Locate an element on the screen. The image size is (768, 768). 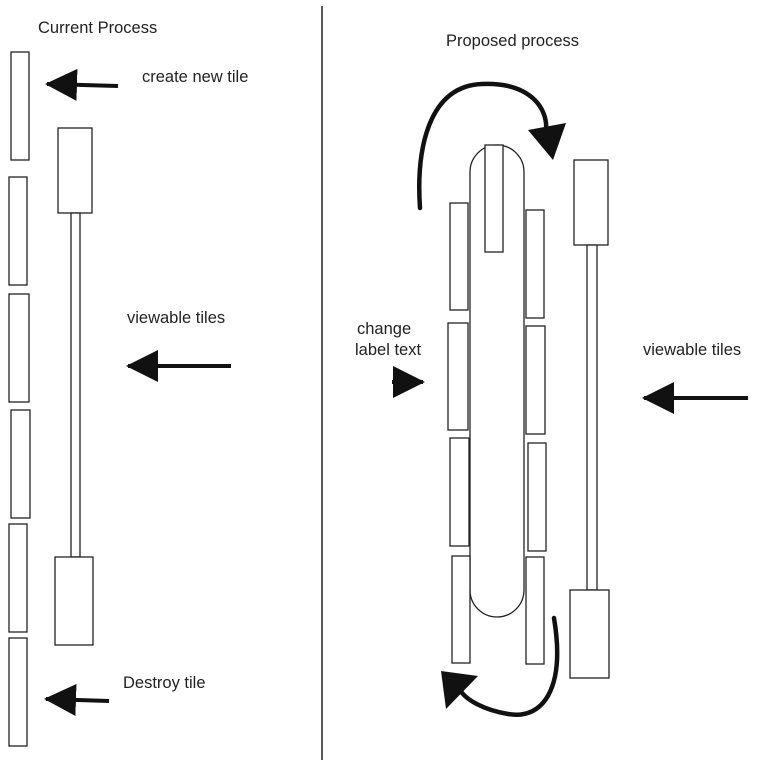
recycle-bottom-arrowhead is located at coordinates (459, 690).